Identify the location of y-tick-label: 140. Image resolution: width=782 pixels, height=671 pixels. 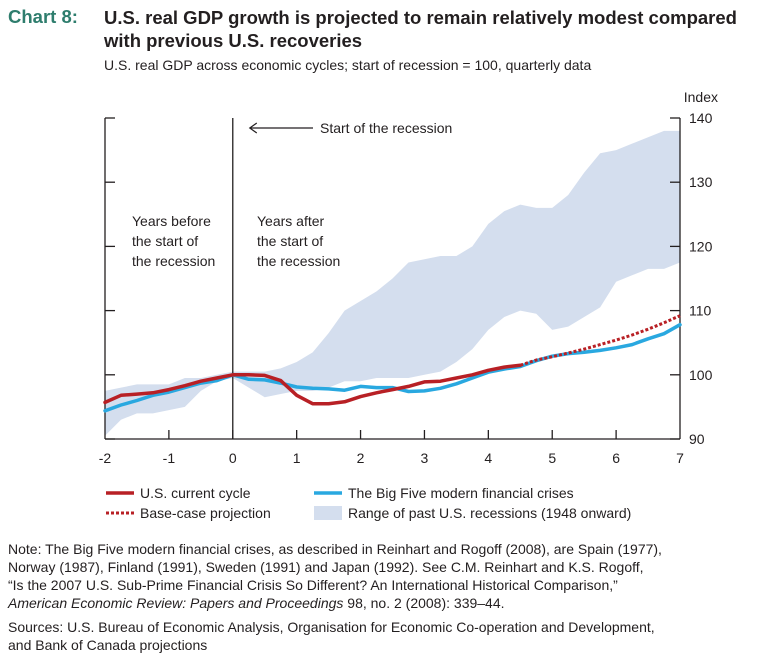
(701, 118).